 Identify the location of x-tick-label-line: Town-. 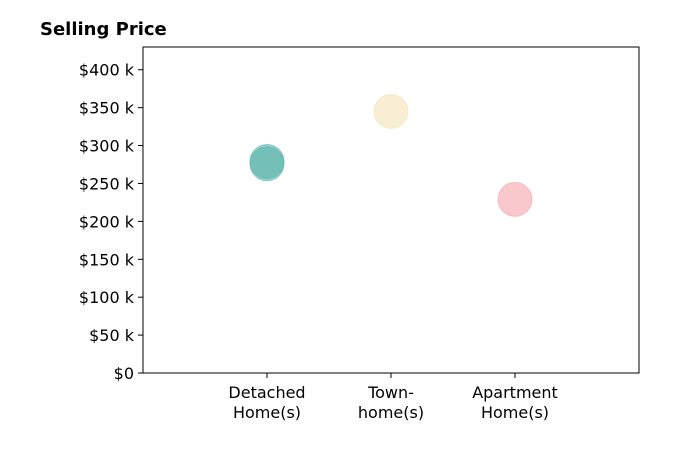
(390, 392).